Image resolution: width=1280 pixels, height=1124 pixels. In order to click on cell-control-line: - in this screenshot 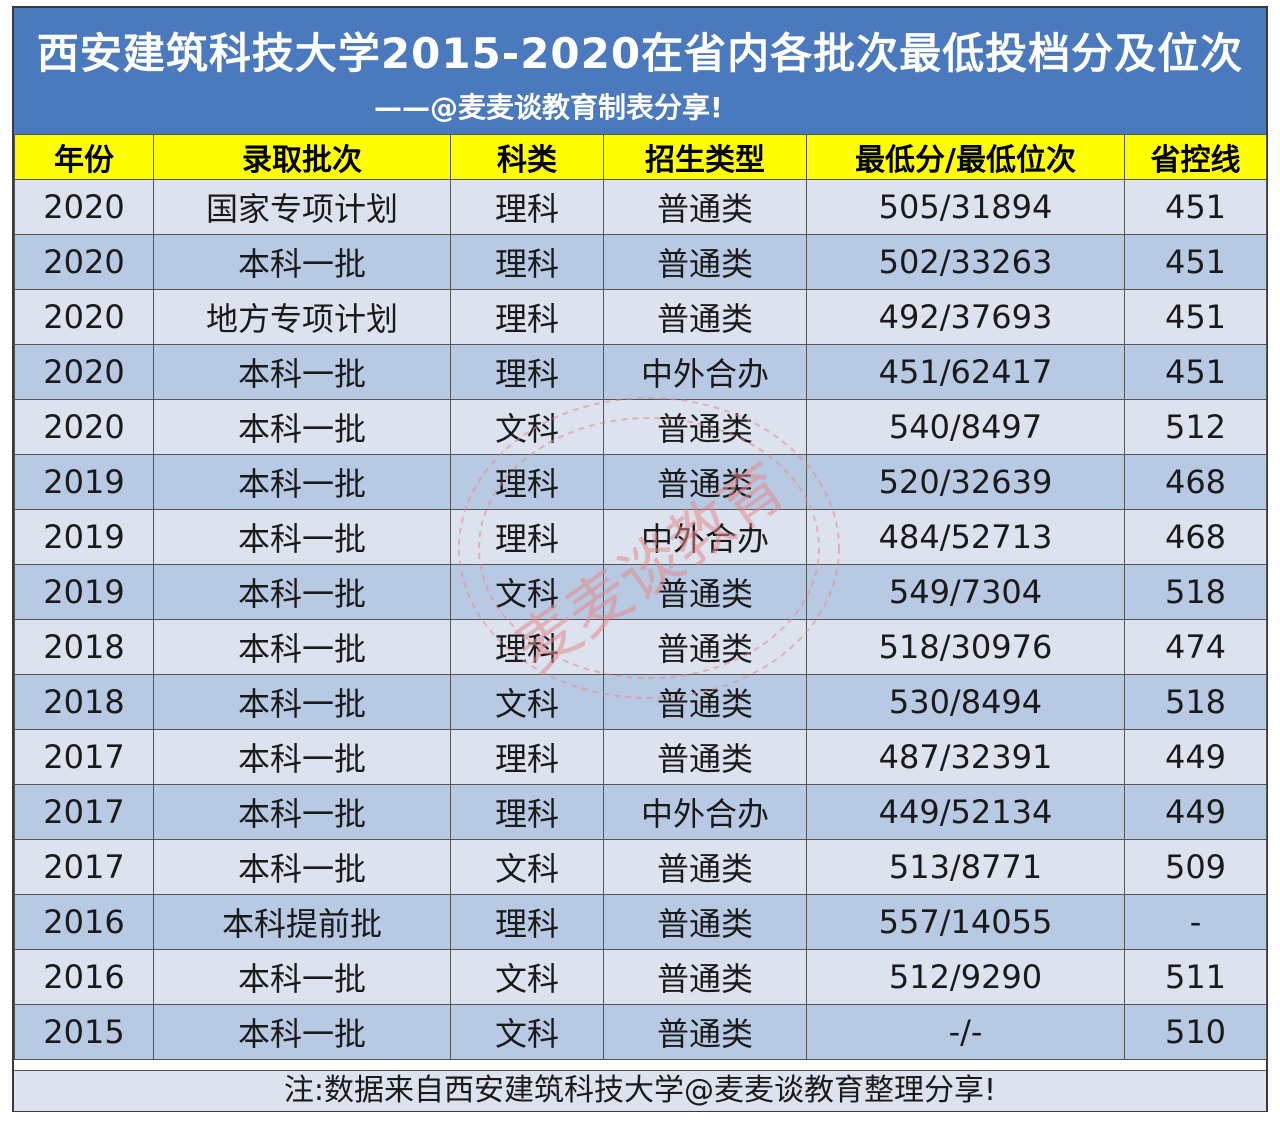, I will do `click(1195, 922)`.